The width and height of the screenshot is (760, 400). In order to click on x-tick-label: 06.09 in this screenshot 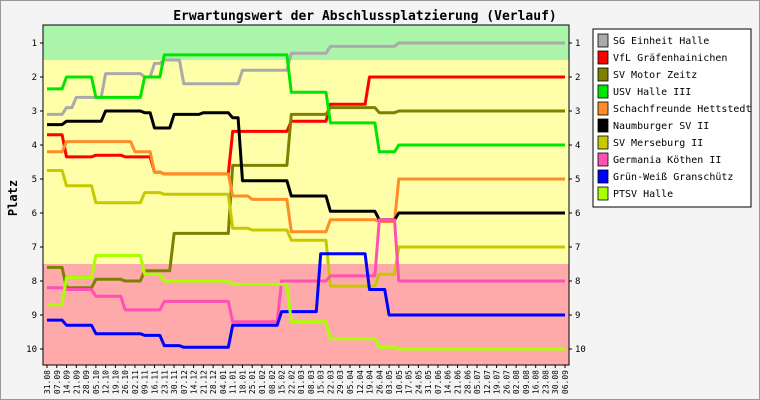, I will do `click(565, 382)`.